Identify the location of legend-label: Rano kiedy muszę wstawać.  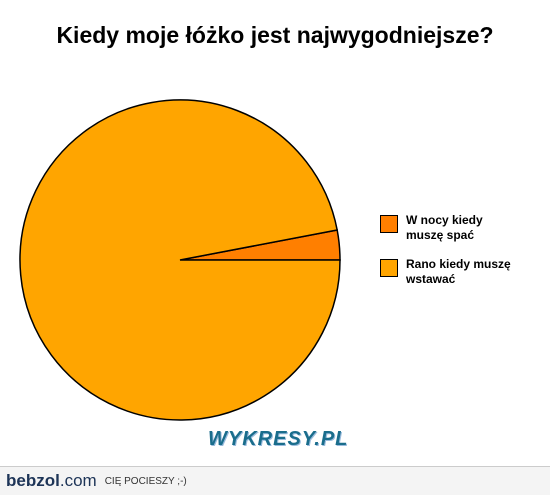
(458, 271).